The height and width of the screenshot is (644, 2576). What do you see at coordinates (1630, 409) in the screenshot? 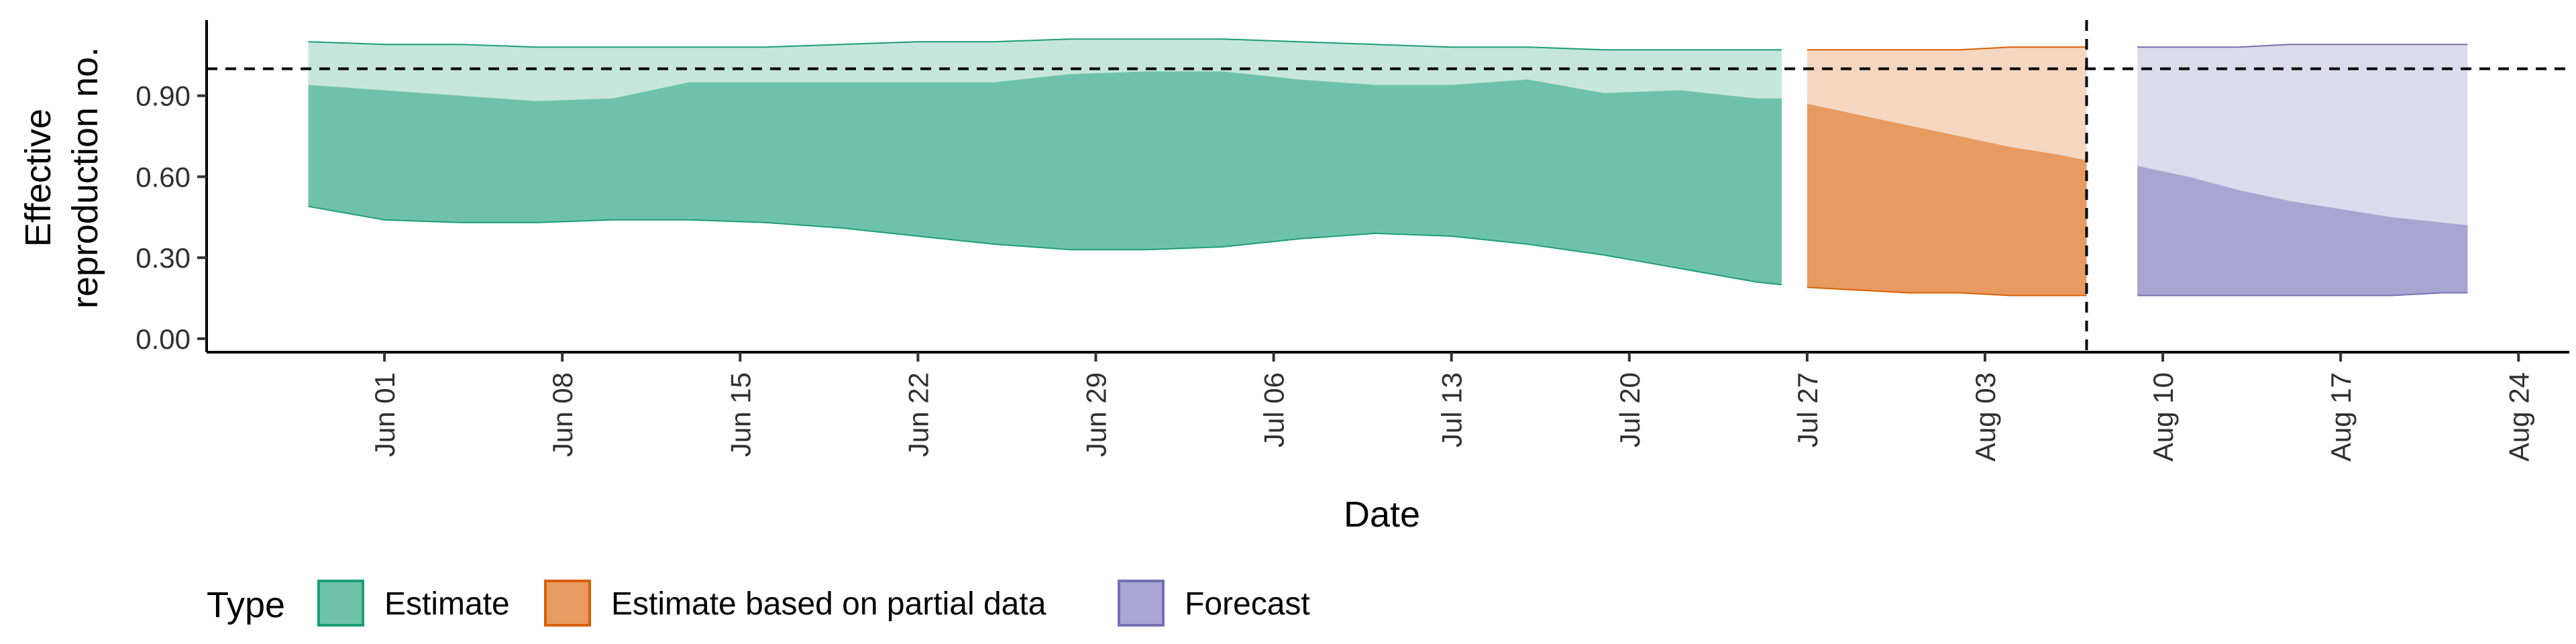
I see `x-tick-label: Jul 20` at bounding box center [1630, 409].